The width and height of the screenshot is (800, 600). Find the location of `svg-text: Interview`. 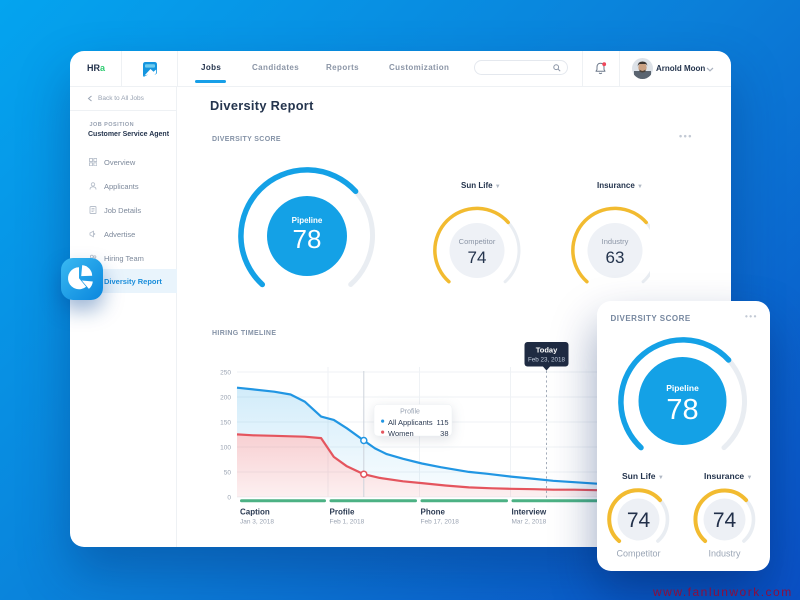

svg-text: Interview is located at coordinates (529, 512).